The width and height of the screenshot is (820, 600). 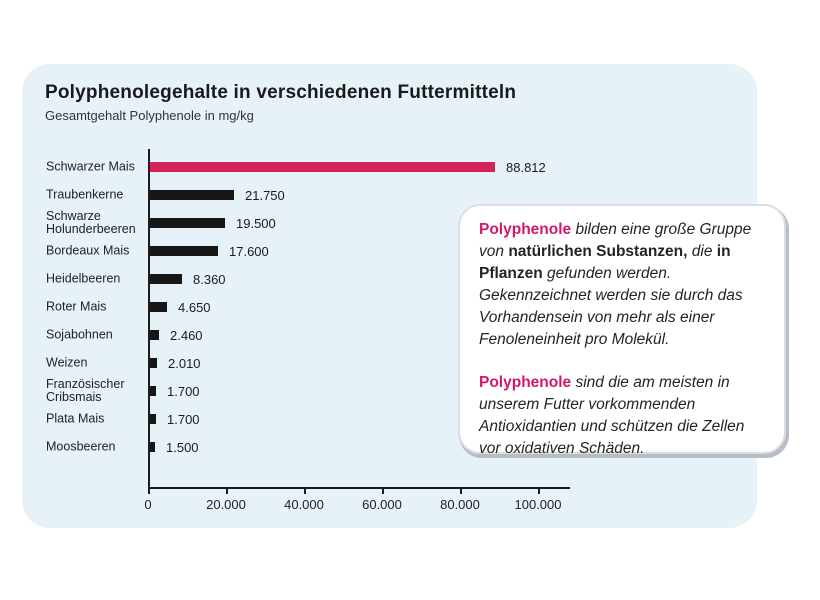 I want to click on bar-row: Traubenkerne 21.750, so click(x=389, y=195).